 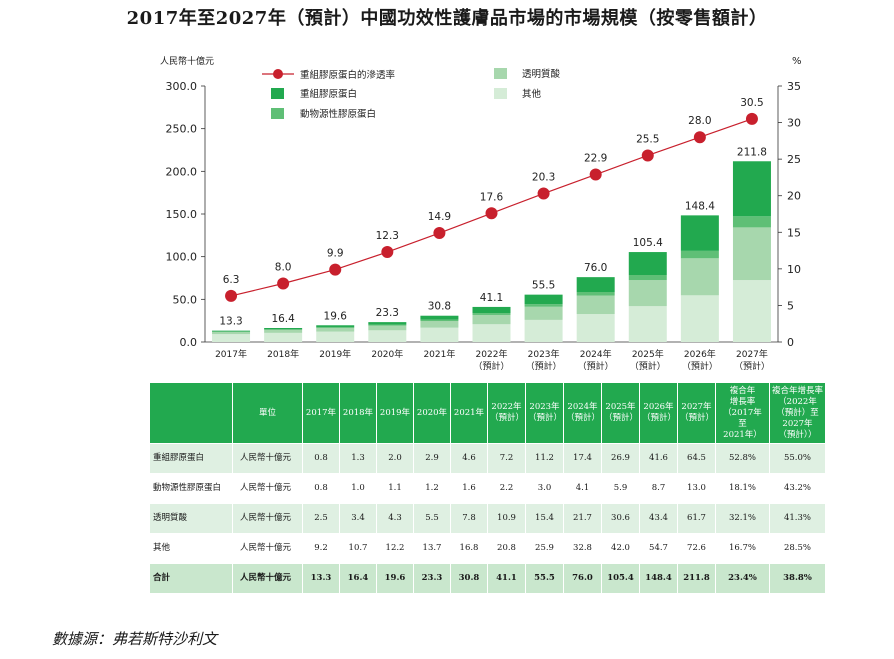 What do you see at coordinates (335, 254) in the screenshot?
I see `penetration-rate-label: 9.9` at bounding box center [335, 254].